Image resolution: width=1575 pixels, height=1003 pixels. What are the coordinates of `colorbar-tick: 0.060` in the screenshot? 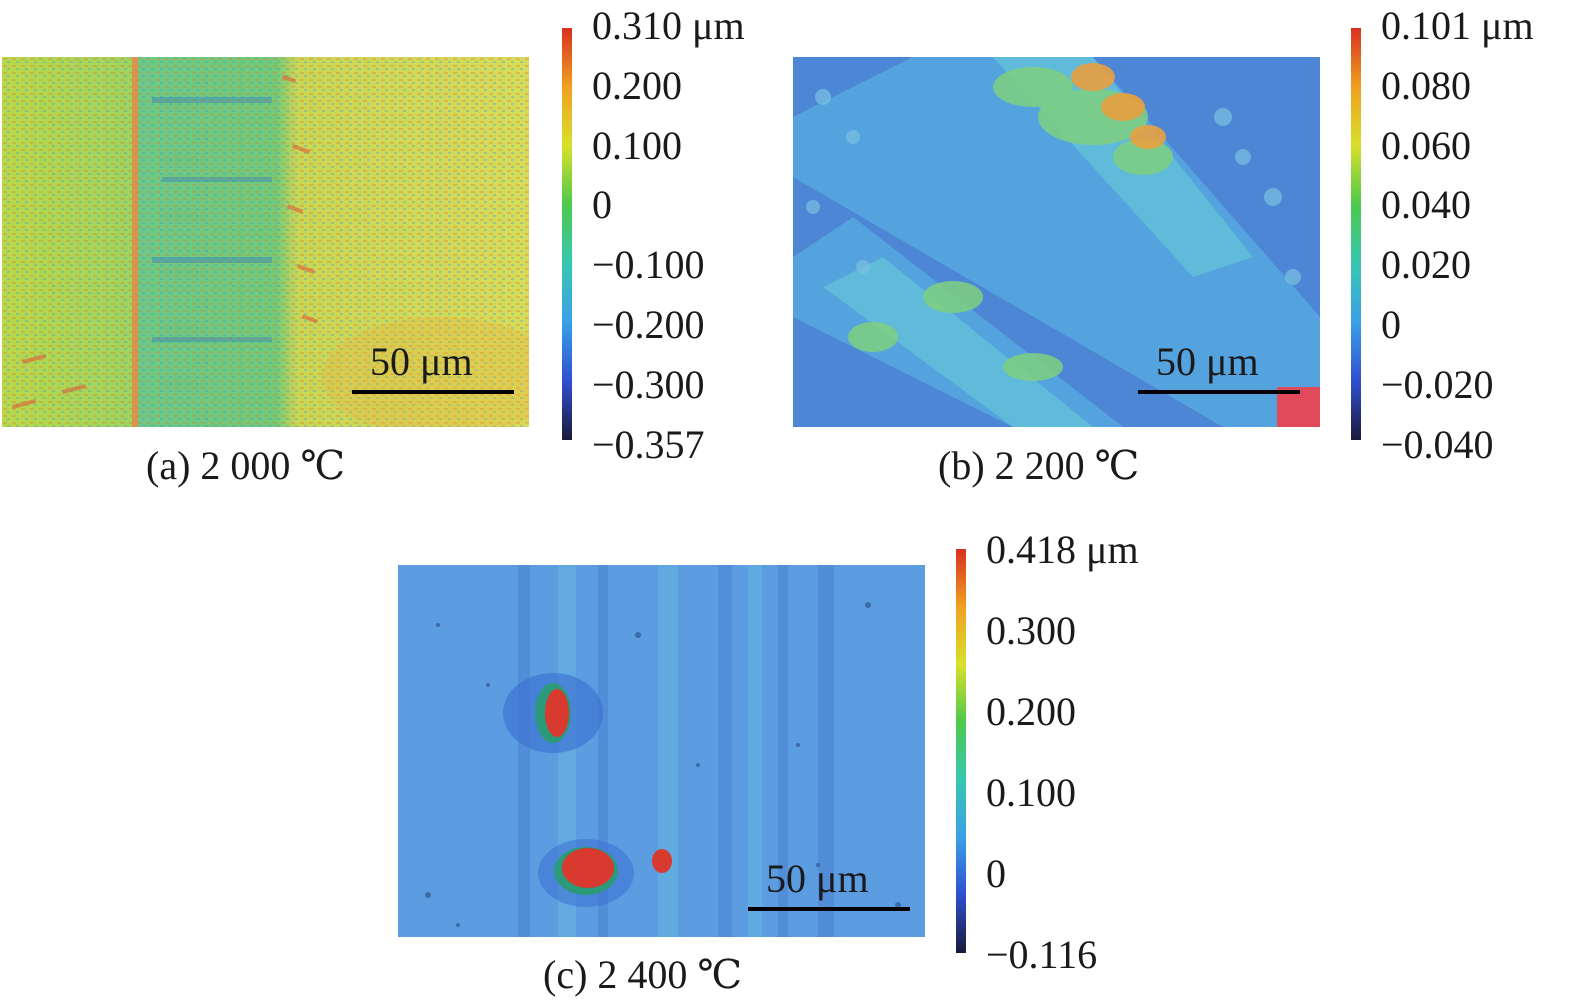 It's located at (1426, 145).